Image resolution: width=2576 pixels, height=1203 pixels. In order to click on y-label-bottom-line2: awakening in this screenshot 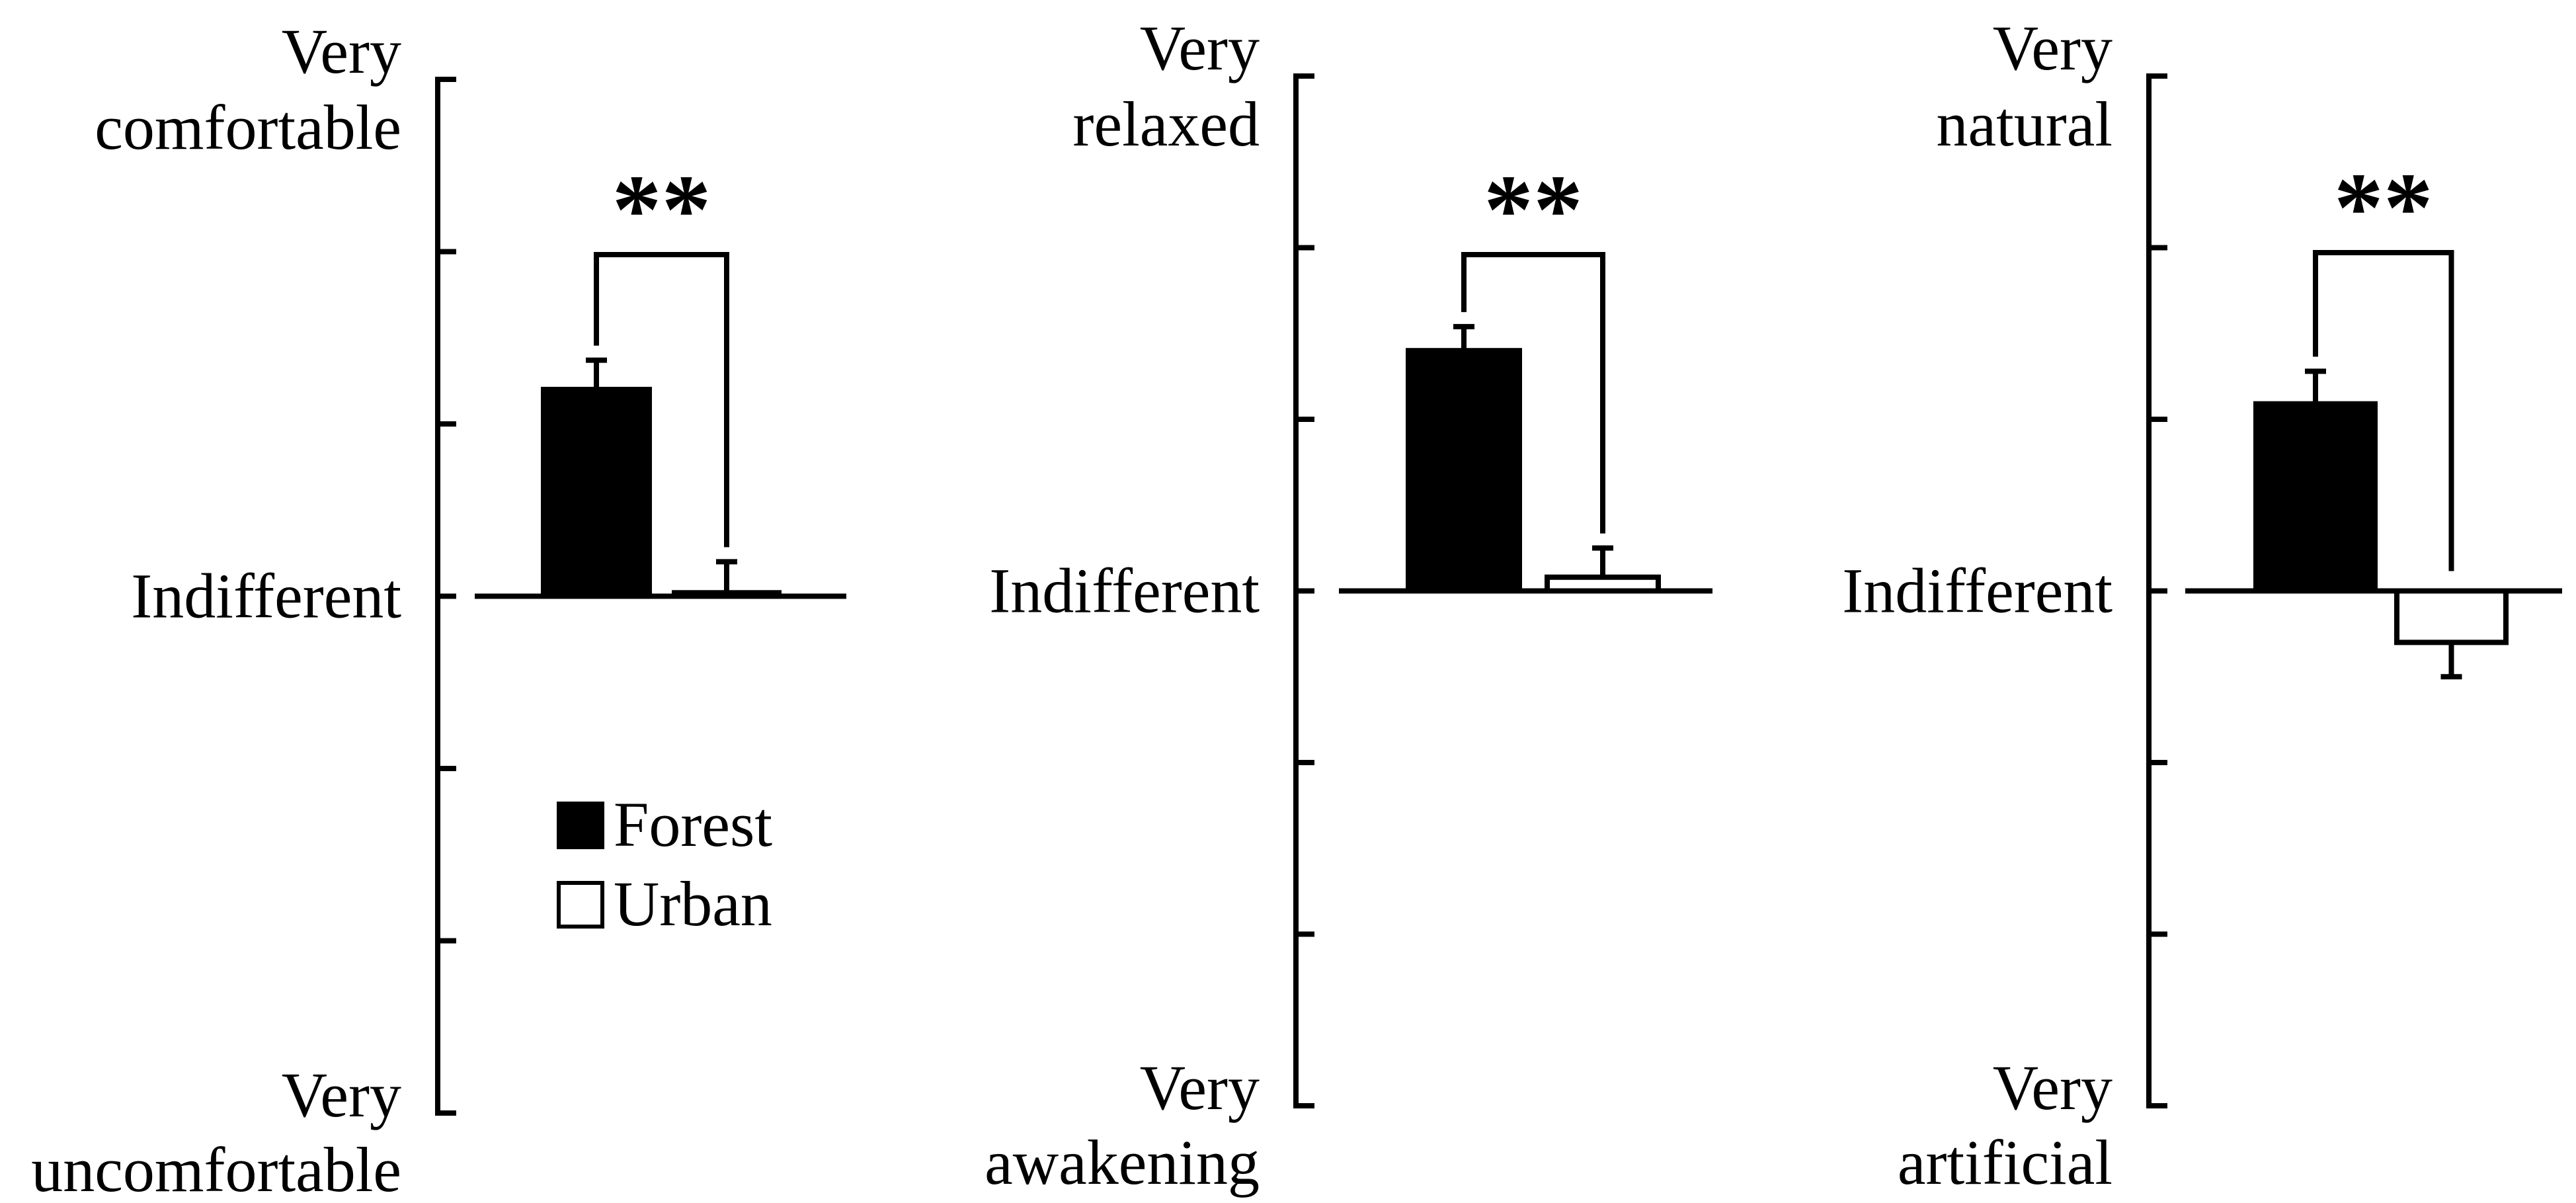, I will do `click(1122, 1162)`.